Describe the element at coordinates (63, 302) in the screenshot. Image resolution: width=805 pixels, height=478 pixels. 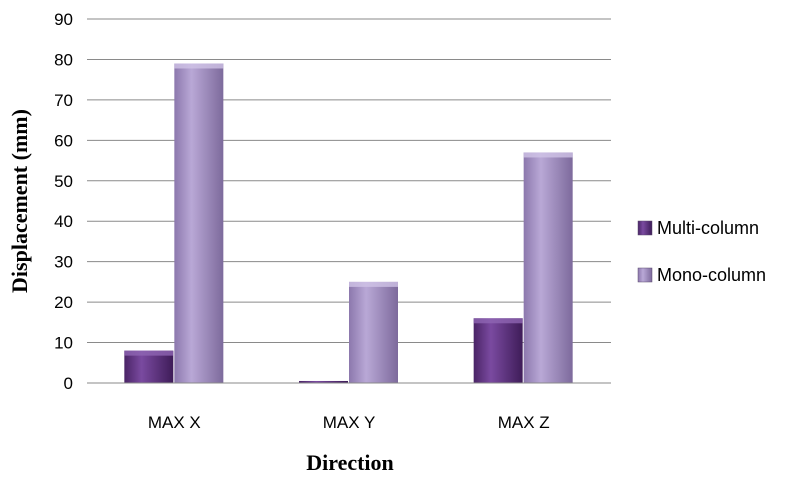
I see `y-tick-label: 20` at that location.